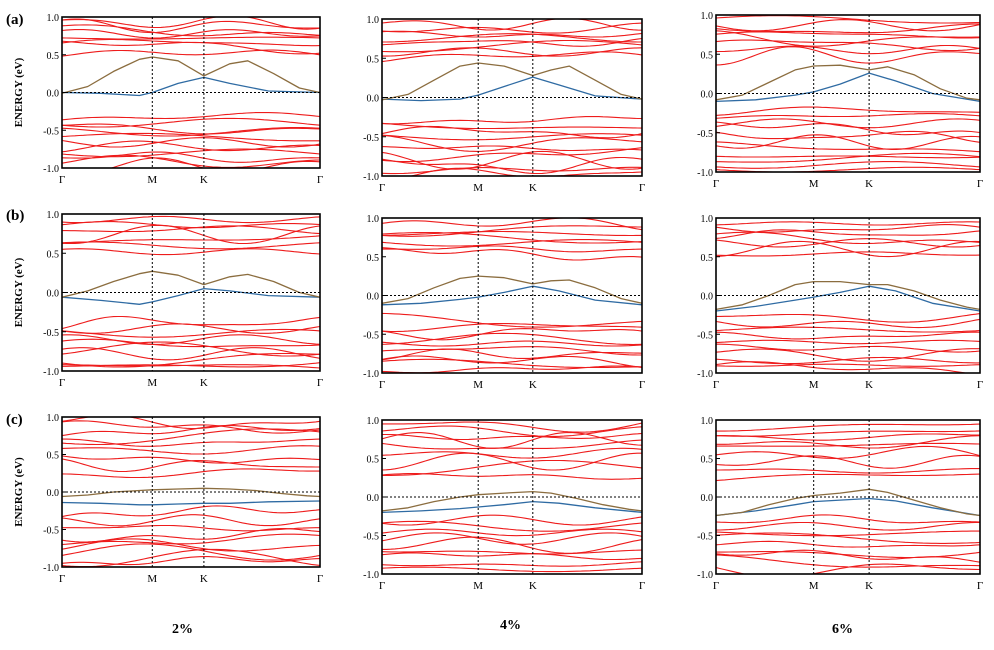 This screenshot has width=994, height=650. Describe the element at coordinates (152, 180) in the screenshot. I see `kpoint-label-M: M` at that location.